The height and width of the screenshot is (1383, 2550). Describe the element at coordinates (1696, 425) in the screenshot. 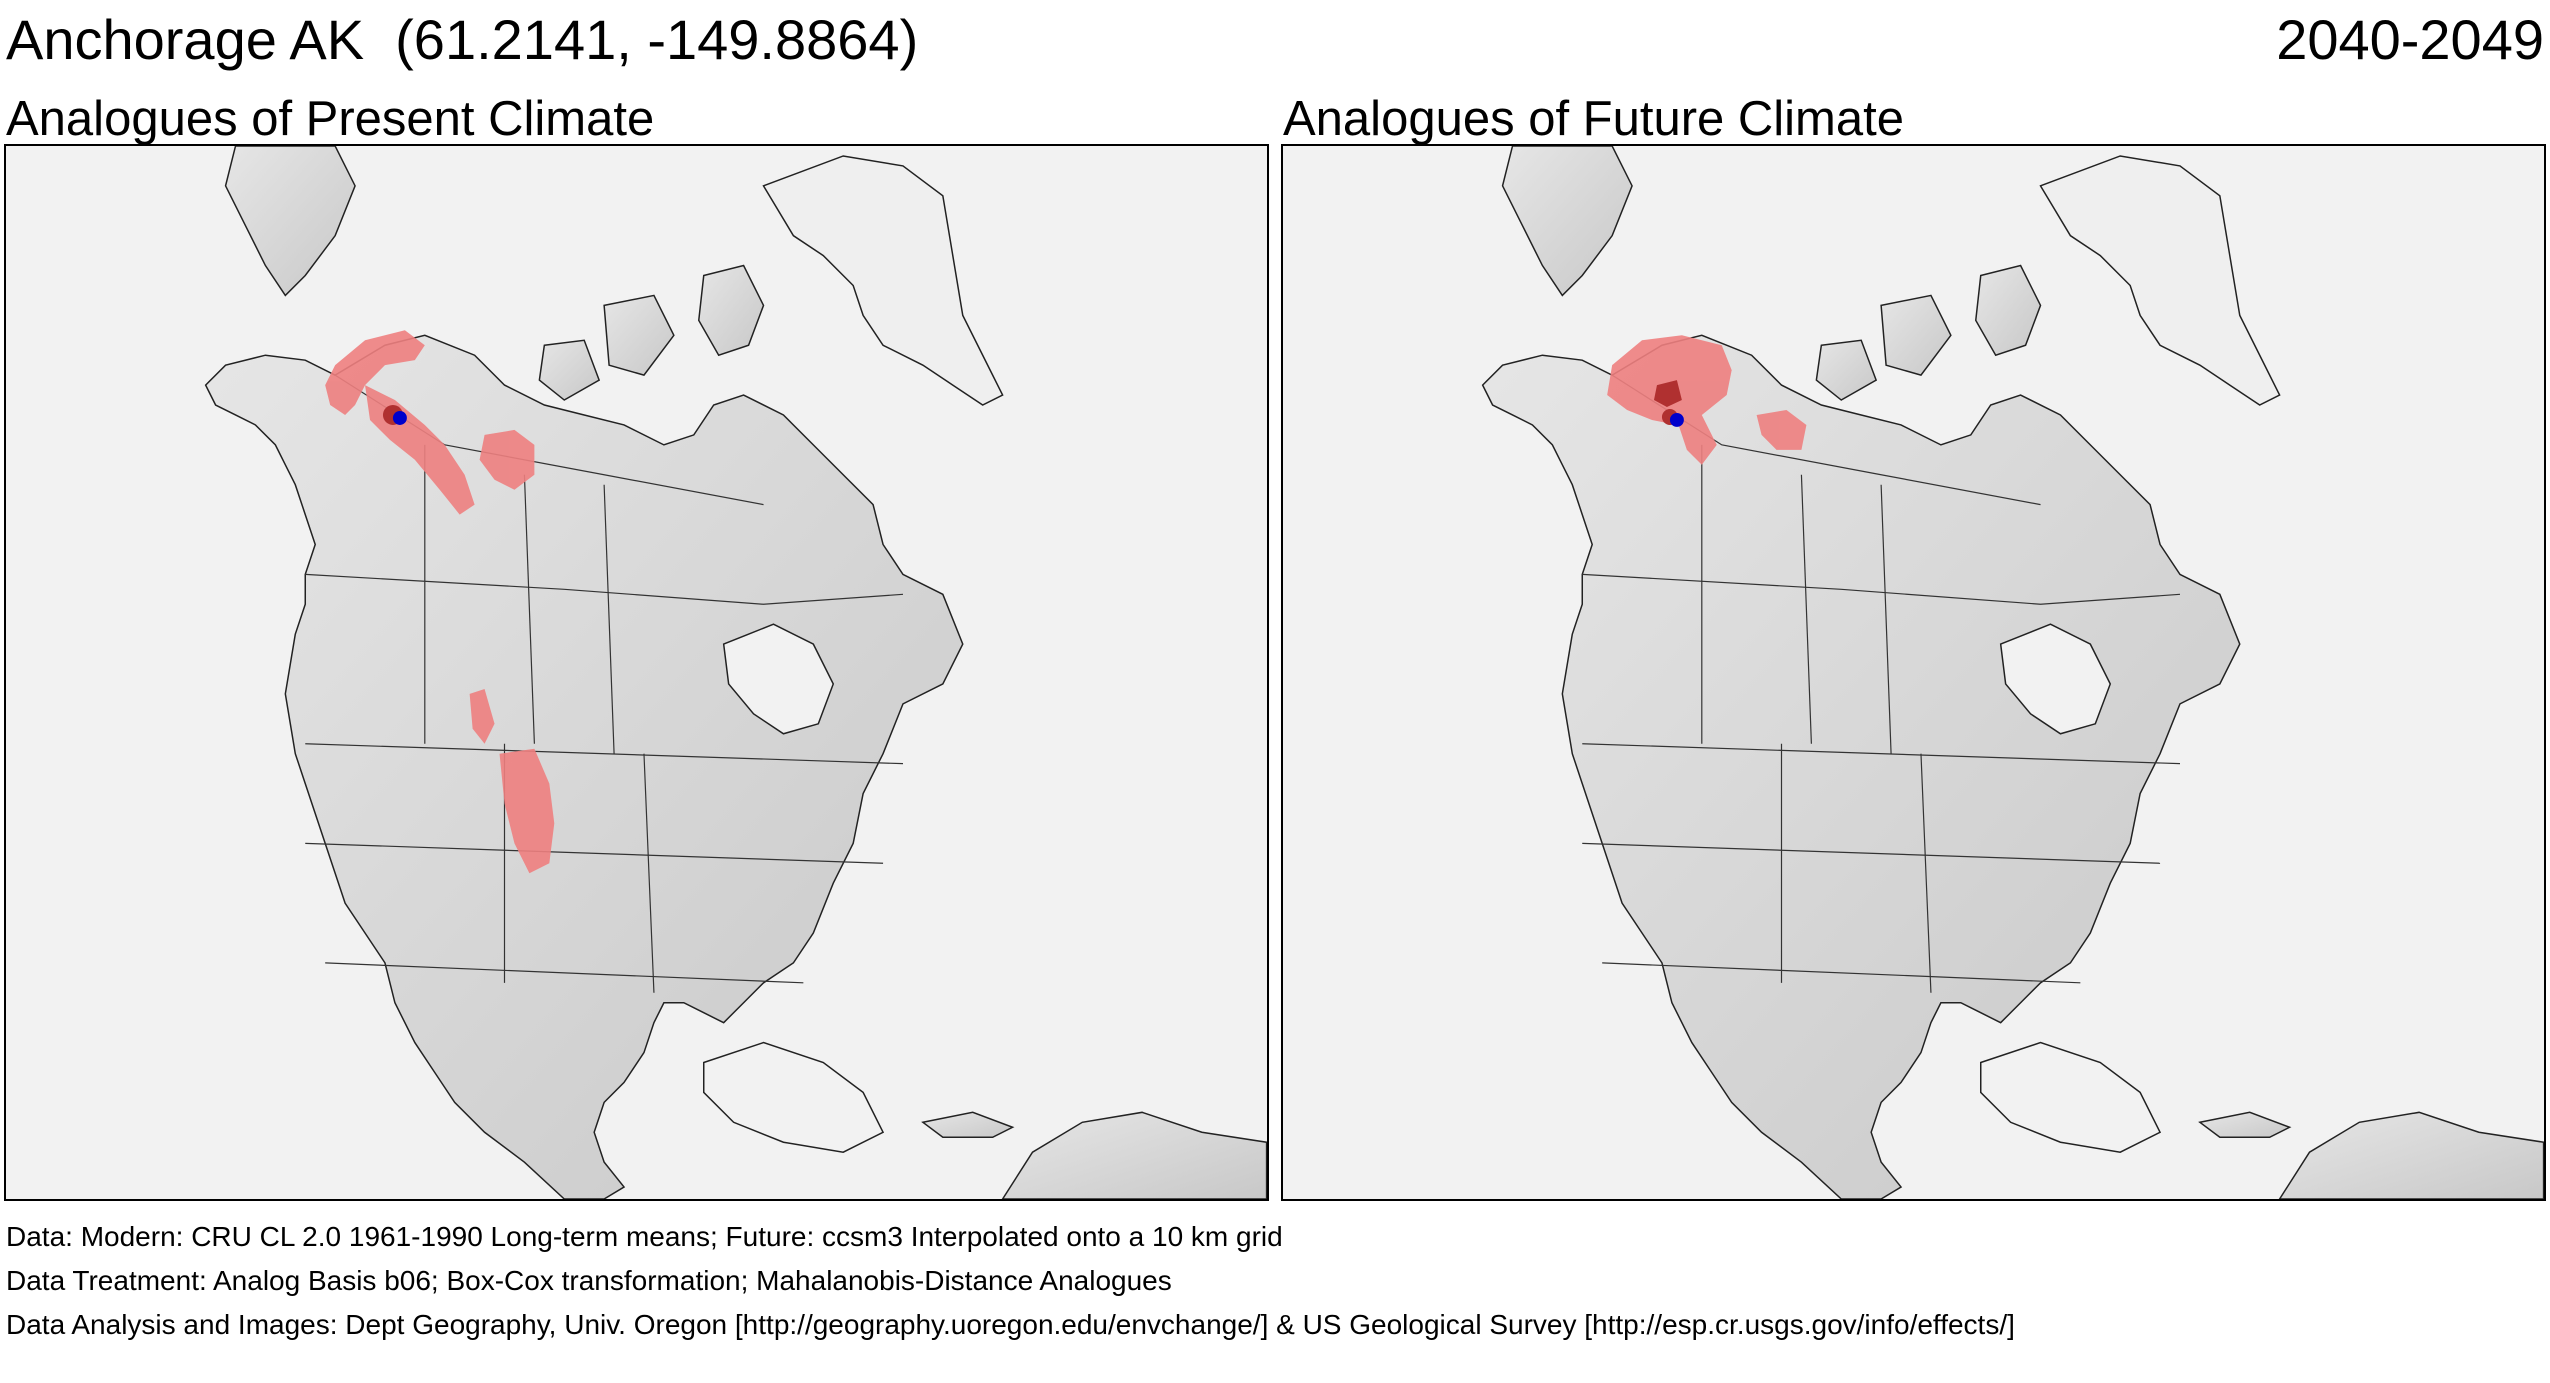

I see `analogue-alaska-east` at that location.